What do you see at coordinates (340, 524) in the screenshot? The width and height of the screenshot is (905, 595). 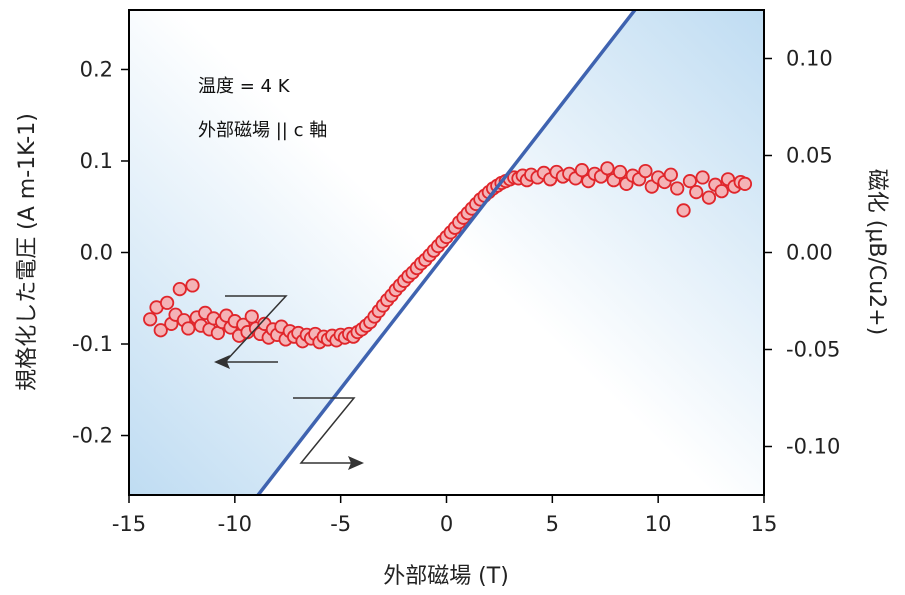 I see `x-tick-label: -5` at bounding box center [340, 524].